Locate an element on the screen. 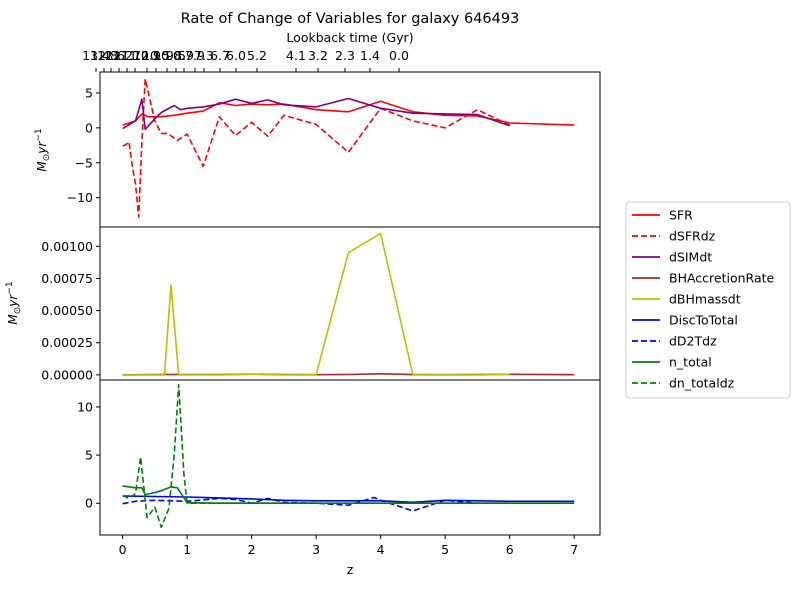  legend-box is located at coordinates (708, 300).